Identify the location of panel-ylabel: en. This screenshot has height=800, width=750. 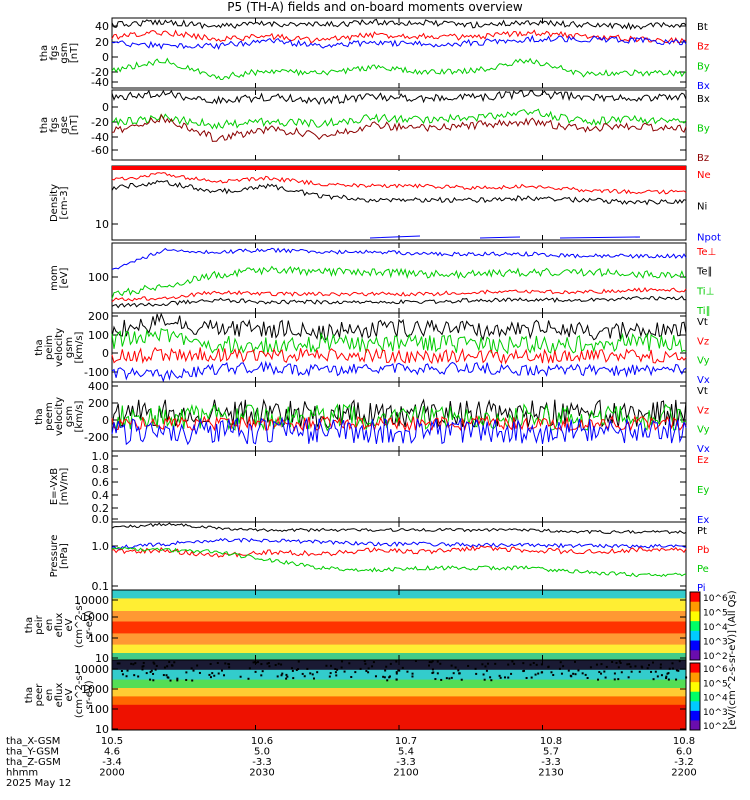
(49, 625).